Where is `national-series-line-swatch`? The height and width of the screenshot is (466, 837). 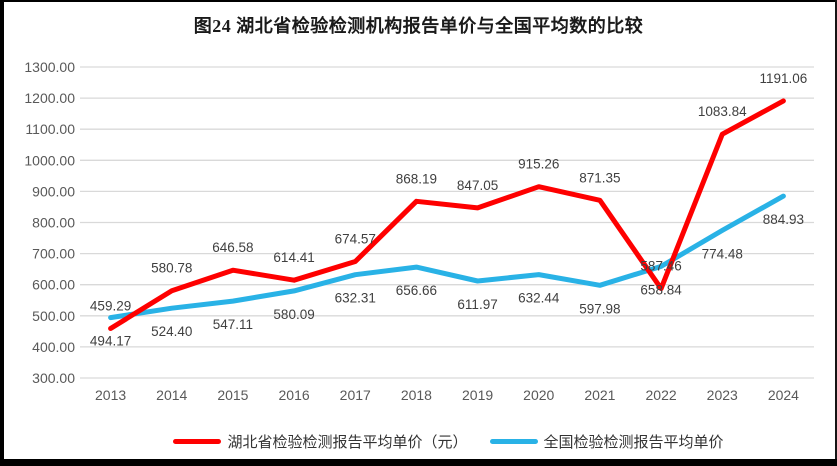 national-series-line-swatch is located at coordinates (513, 441).